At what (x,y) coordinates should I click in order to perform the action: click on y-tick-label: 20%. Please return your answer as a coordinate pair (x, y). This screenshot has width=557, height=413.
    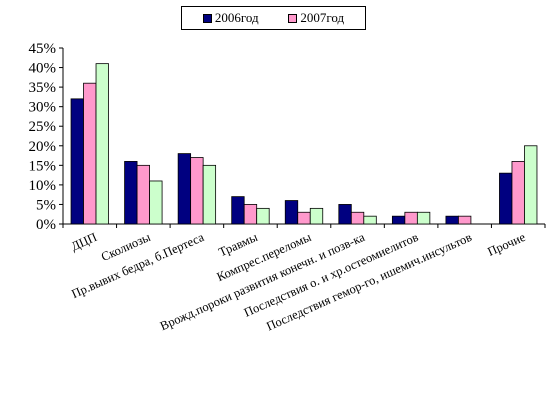
    Looking at the image, I should click on (43, 147).